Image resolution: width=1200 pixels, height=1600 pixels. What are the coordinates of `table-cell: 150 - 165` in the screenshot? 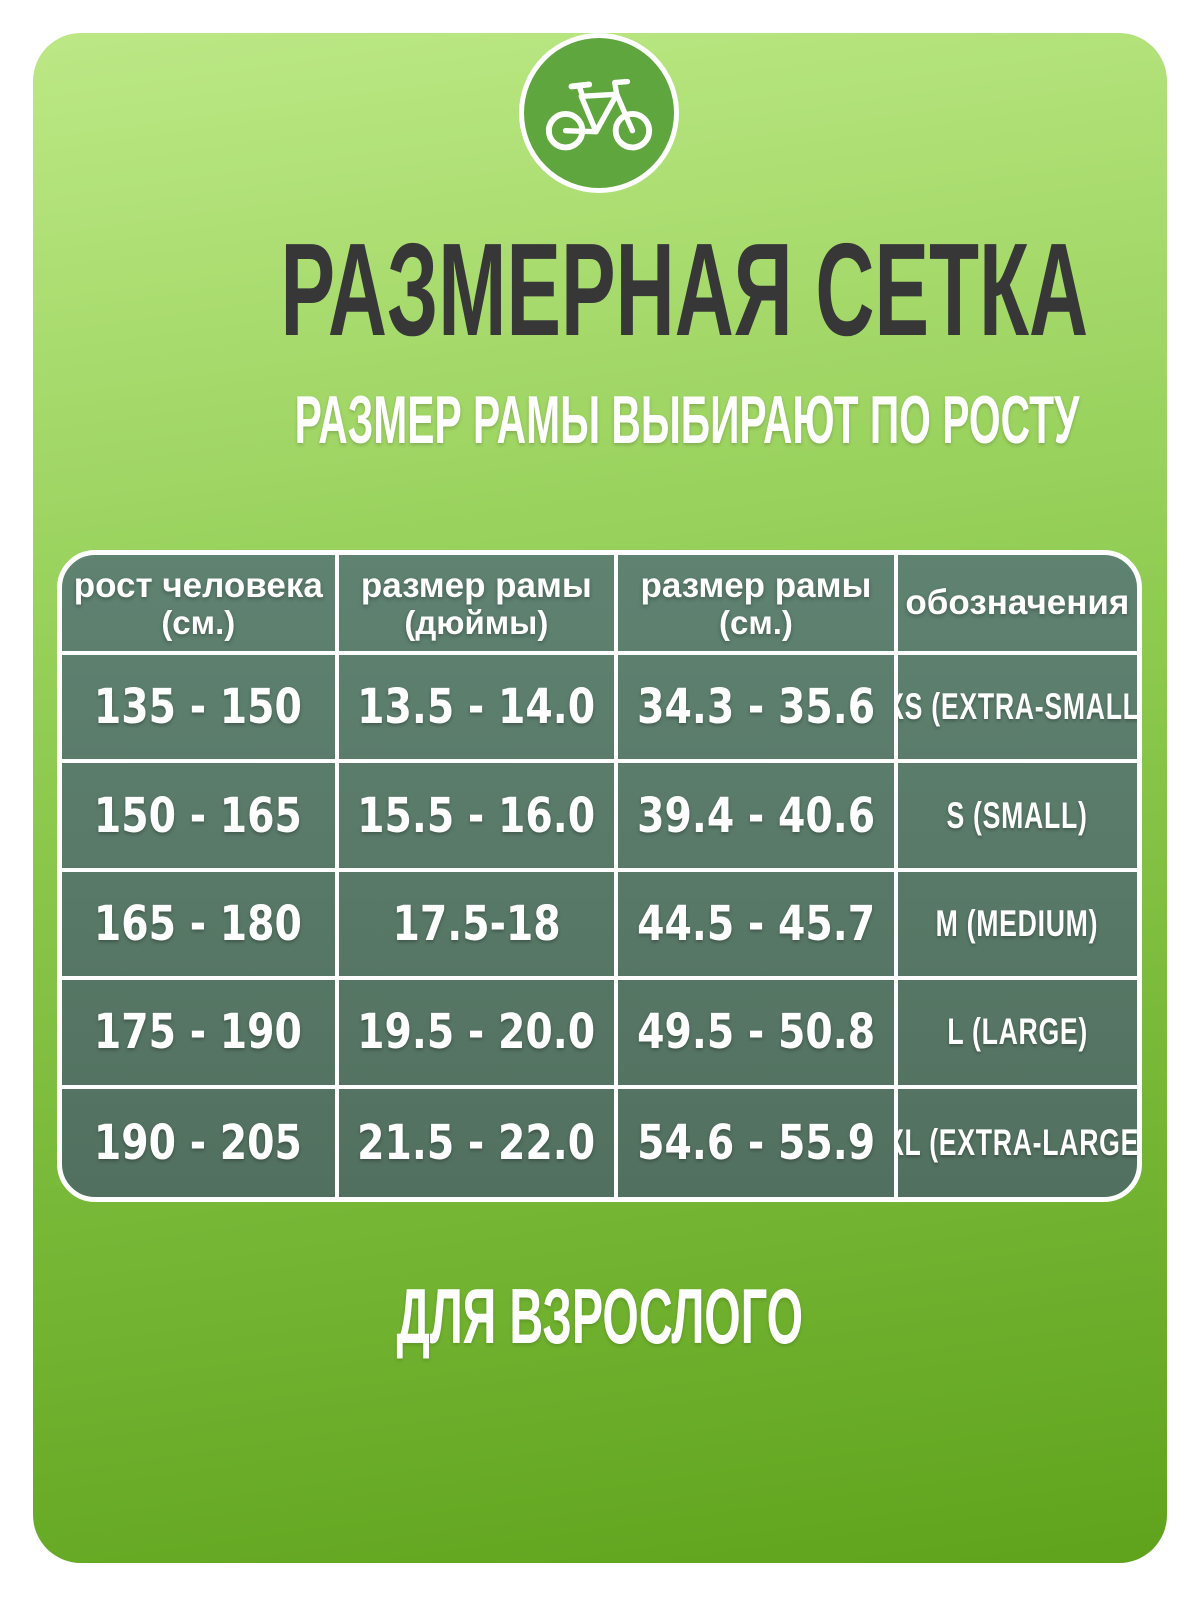 It's located at (200, 817).